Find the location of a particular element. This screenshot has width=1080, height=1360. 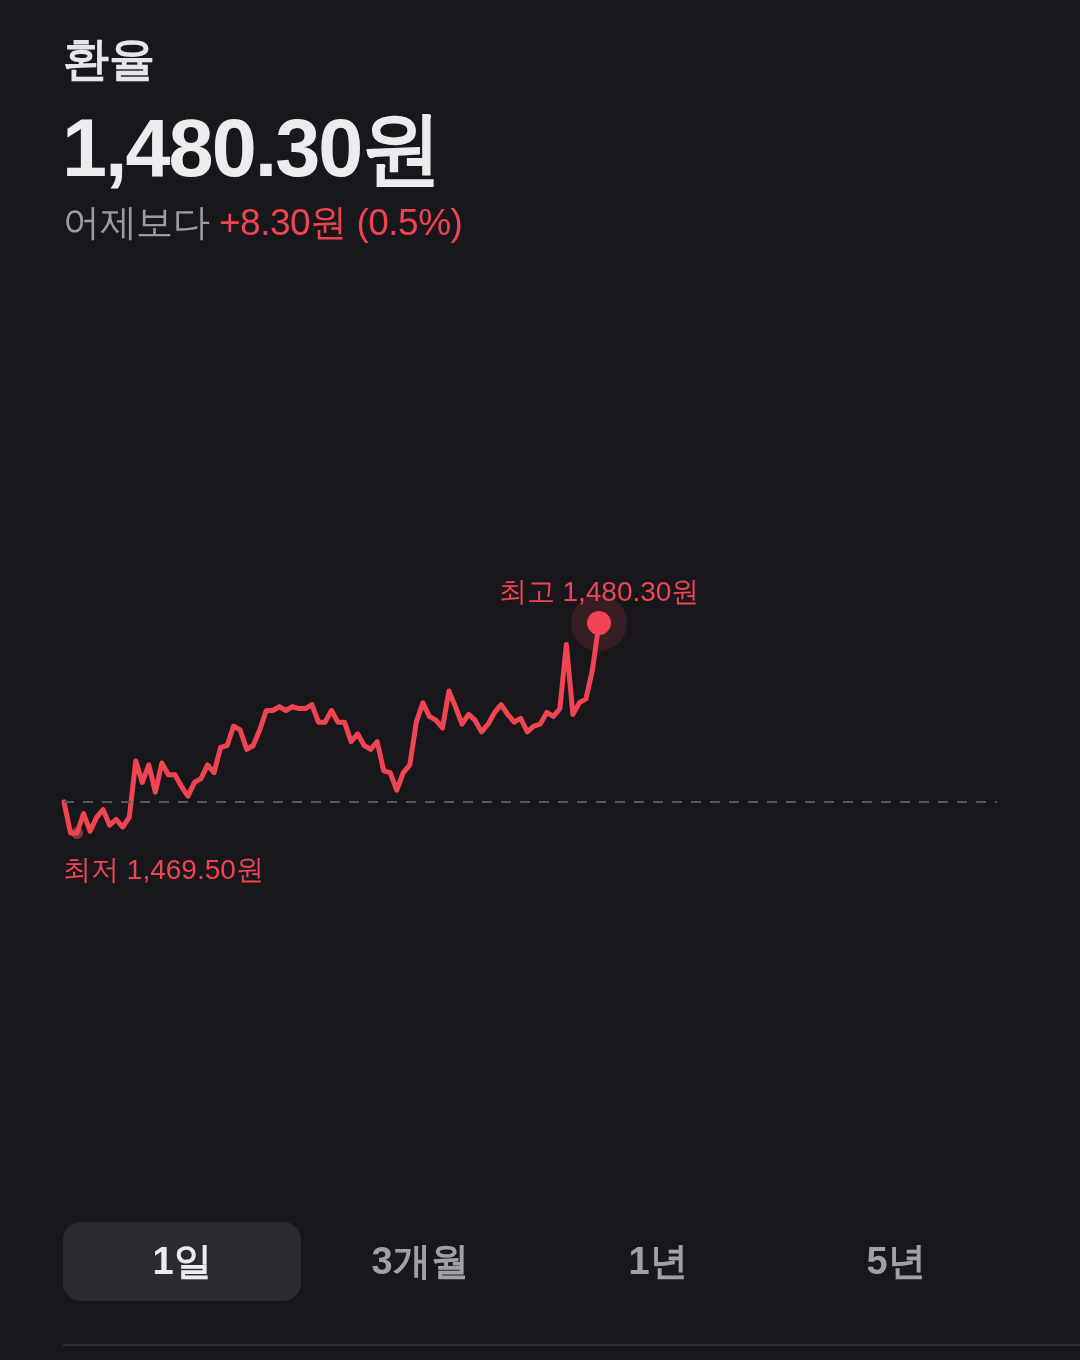

text: 3개월 is located at coordinates (420, 1261).